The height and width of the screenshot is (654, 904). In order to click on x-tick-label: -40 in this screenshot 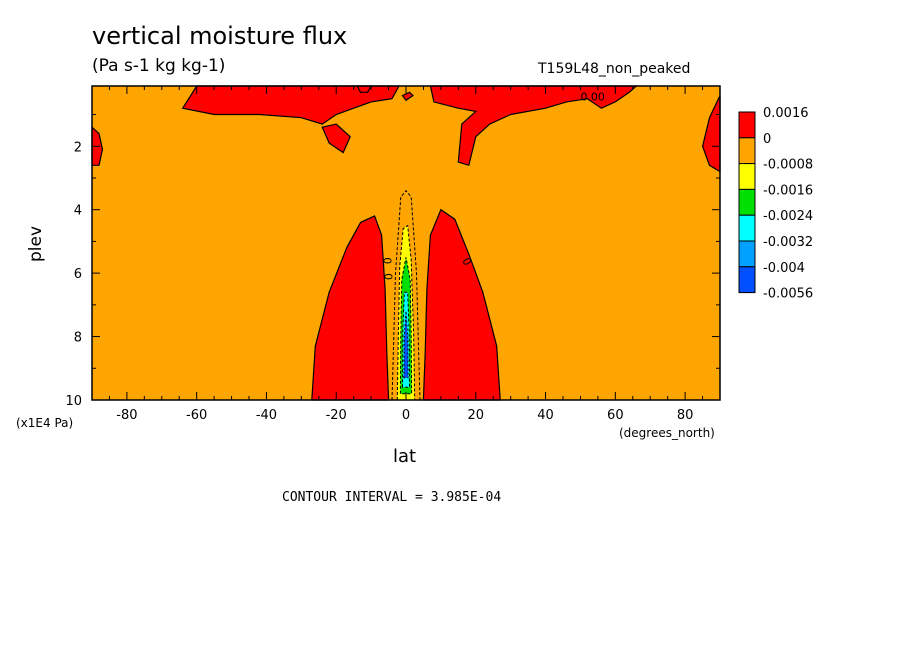, I will do `click(266, 415)`.